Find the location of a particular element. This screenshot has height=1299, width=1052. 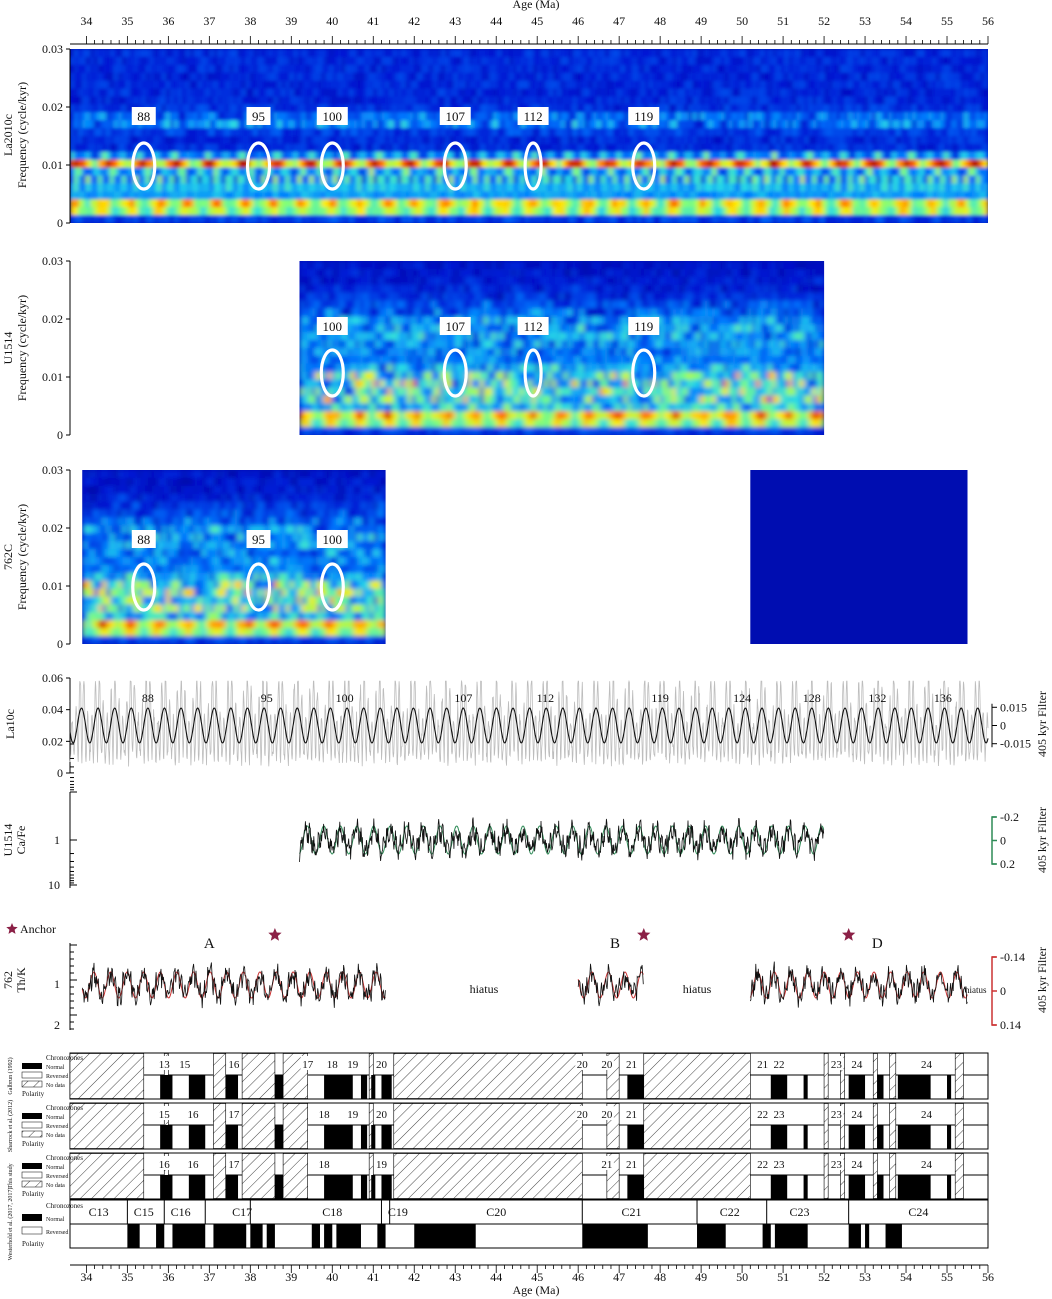

chron-label-18: 18 is located at coordinates (333, 1065).